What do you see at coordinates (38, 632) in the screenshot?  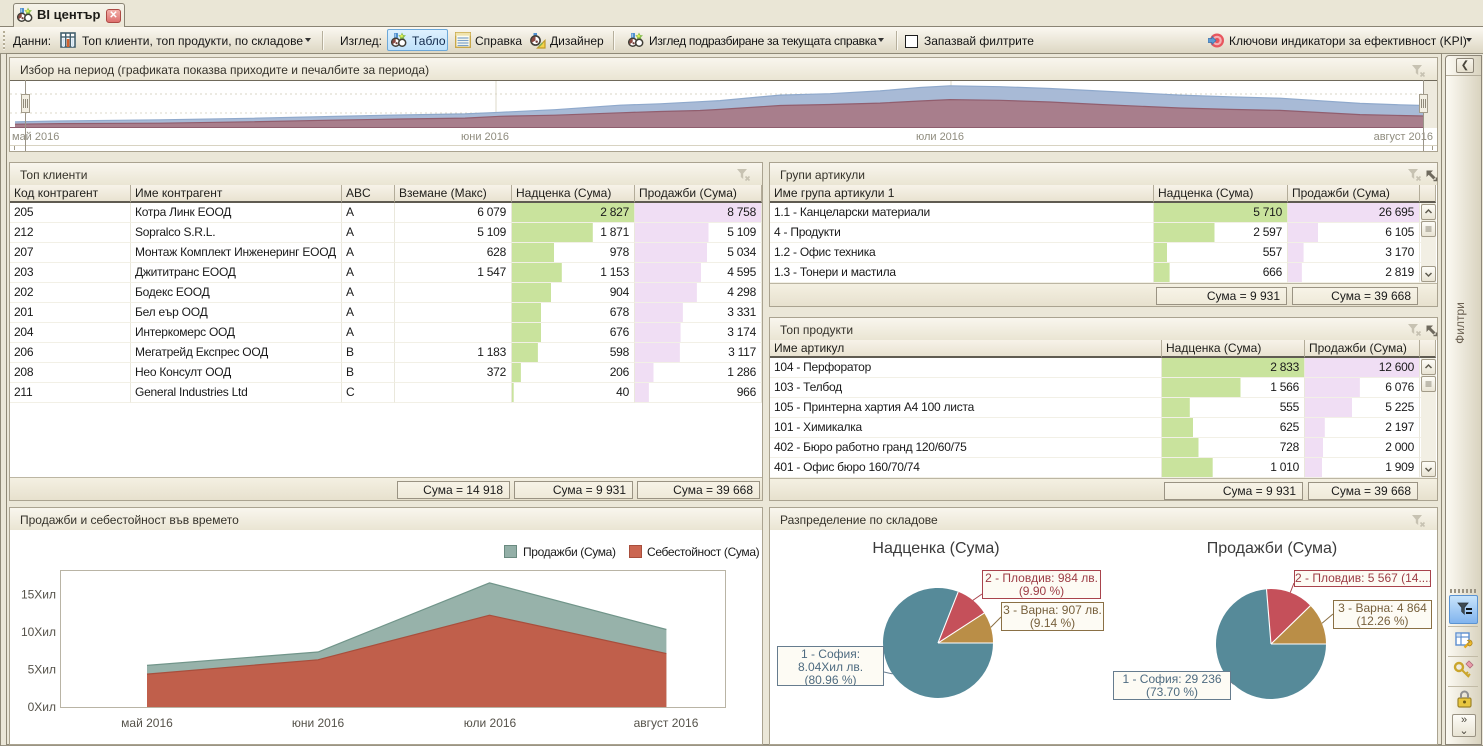 I see `svg-text: 10Хил` at bounding box center [38, 632].